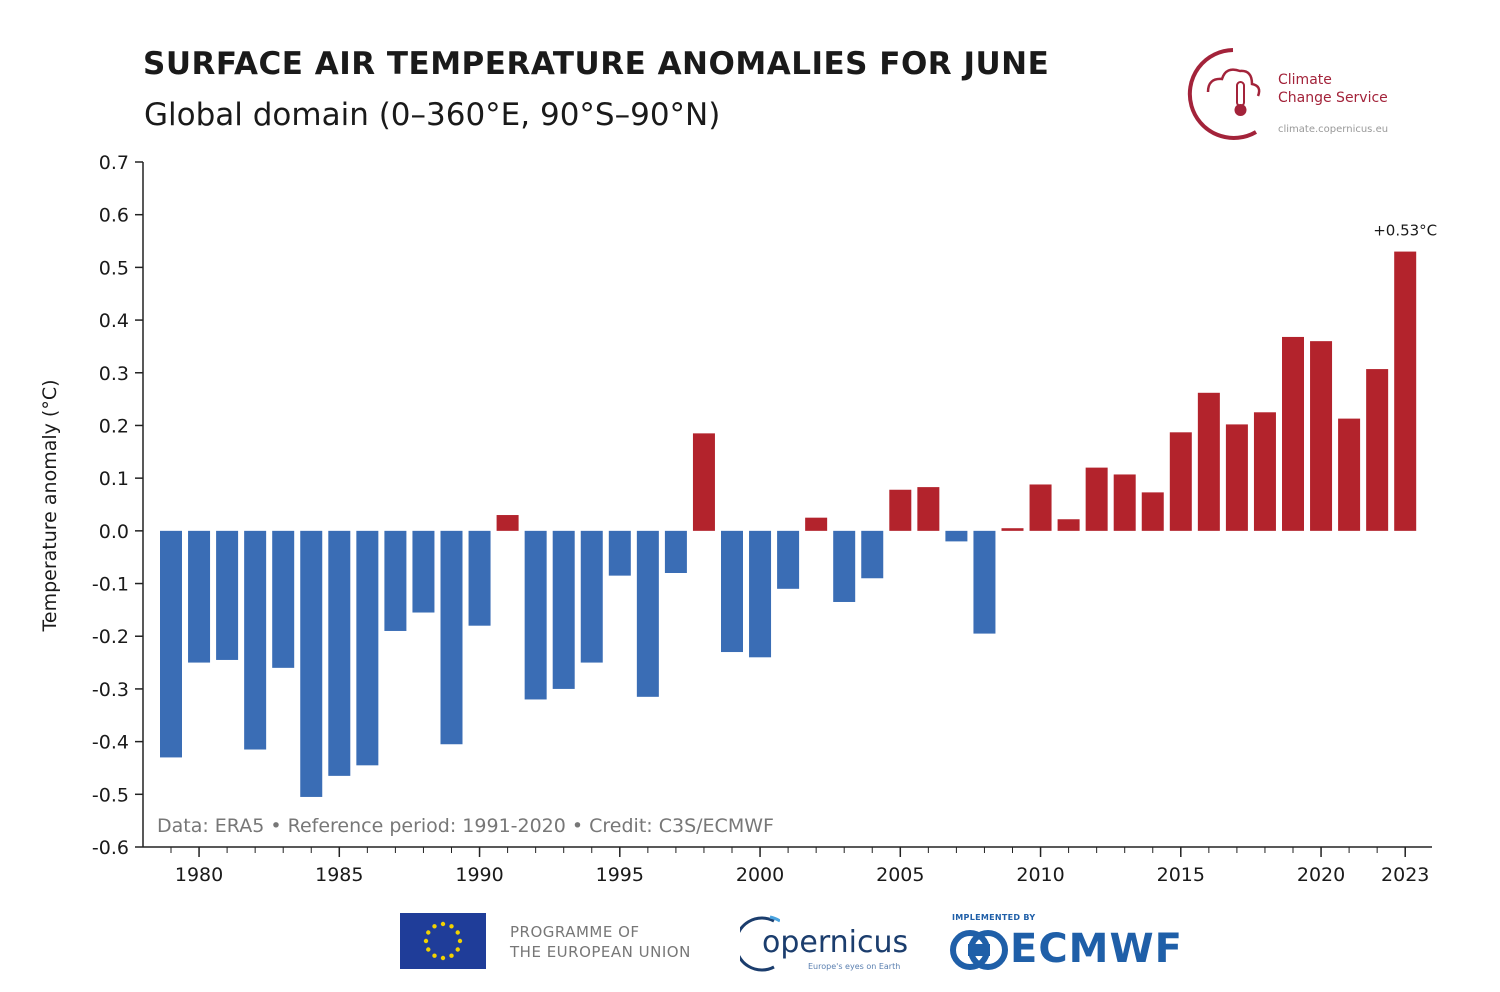  Describe the element at coordinates (675, 551) in the screenshot. I see `bar-1997` at that location.